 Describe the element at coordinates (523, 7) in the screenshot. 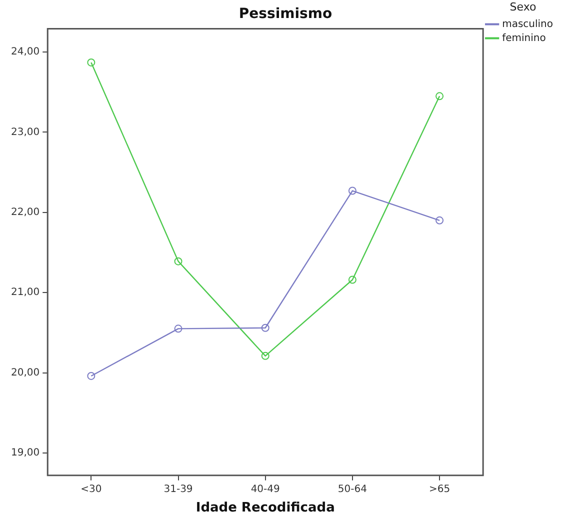

I see `legend-title: Sexo` at that location.